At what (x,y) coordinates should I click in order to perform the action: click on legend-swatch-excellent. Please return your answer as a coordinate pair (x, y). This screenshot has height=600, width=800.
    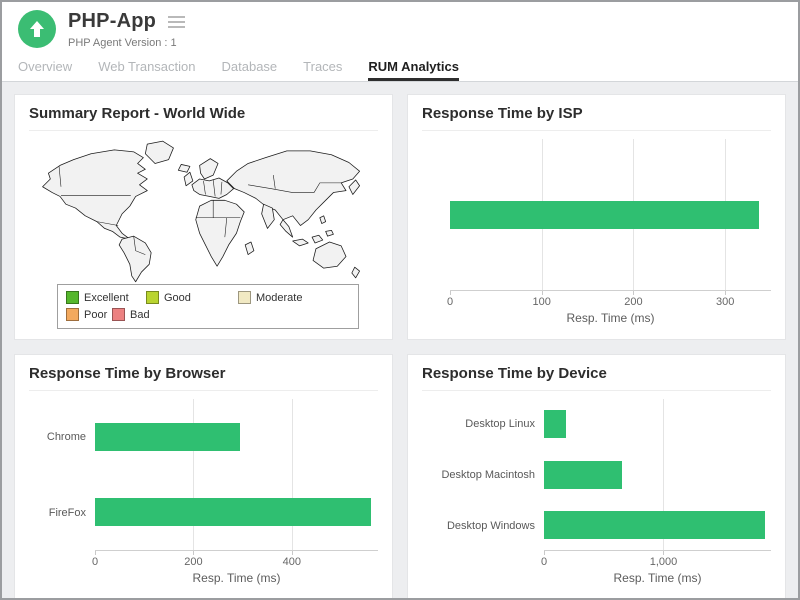
    Looking at the image, I should click on (72, 297).